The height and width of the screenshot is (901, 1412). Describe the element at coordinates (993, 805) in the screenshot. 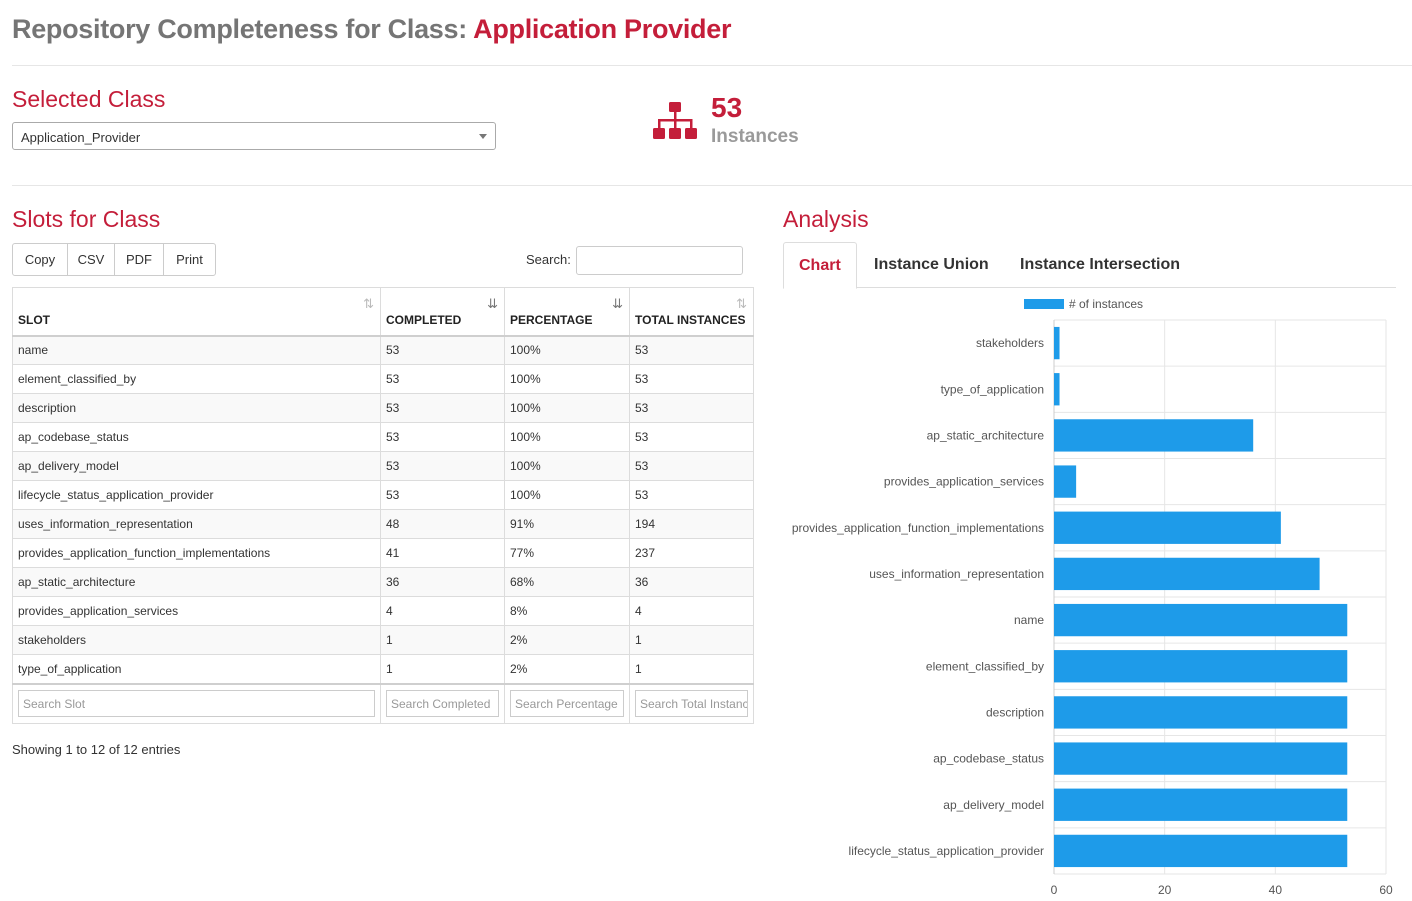

I see `y-category-label: ap_delivery_model` at that location.